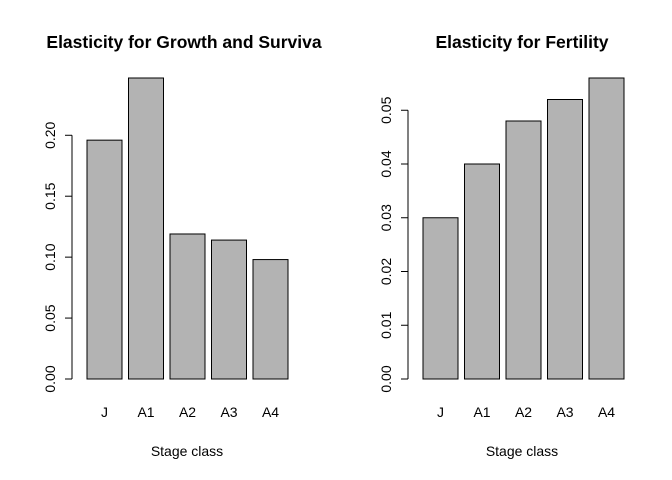  Describe the element at coordinates (50, 256) in the screenshot. I see `y-tick-label: 0.10` at that location.